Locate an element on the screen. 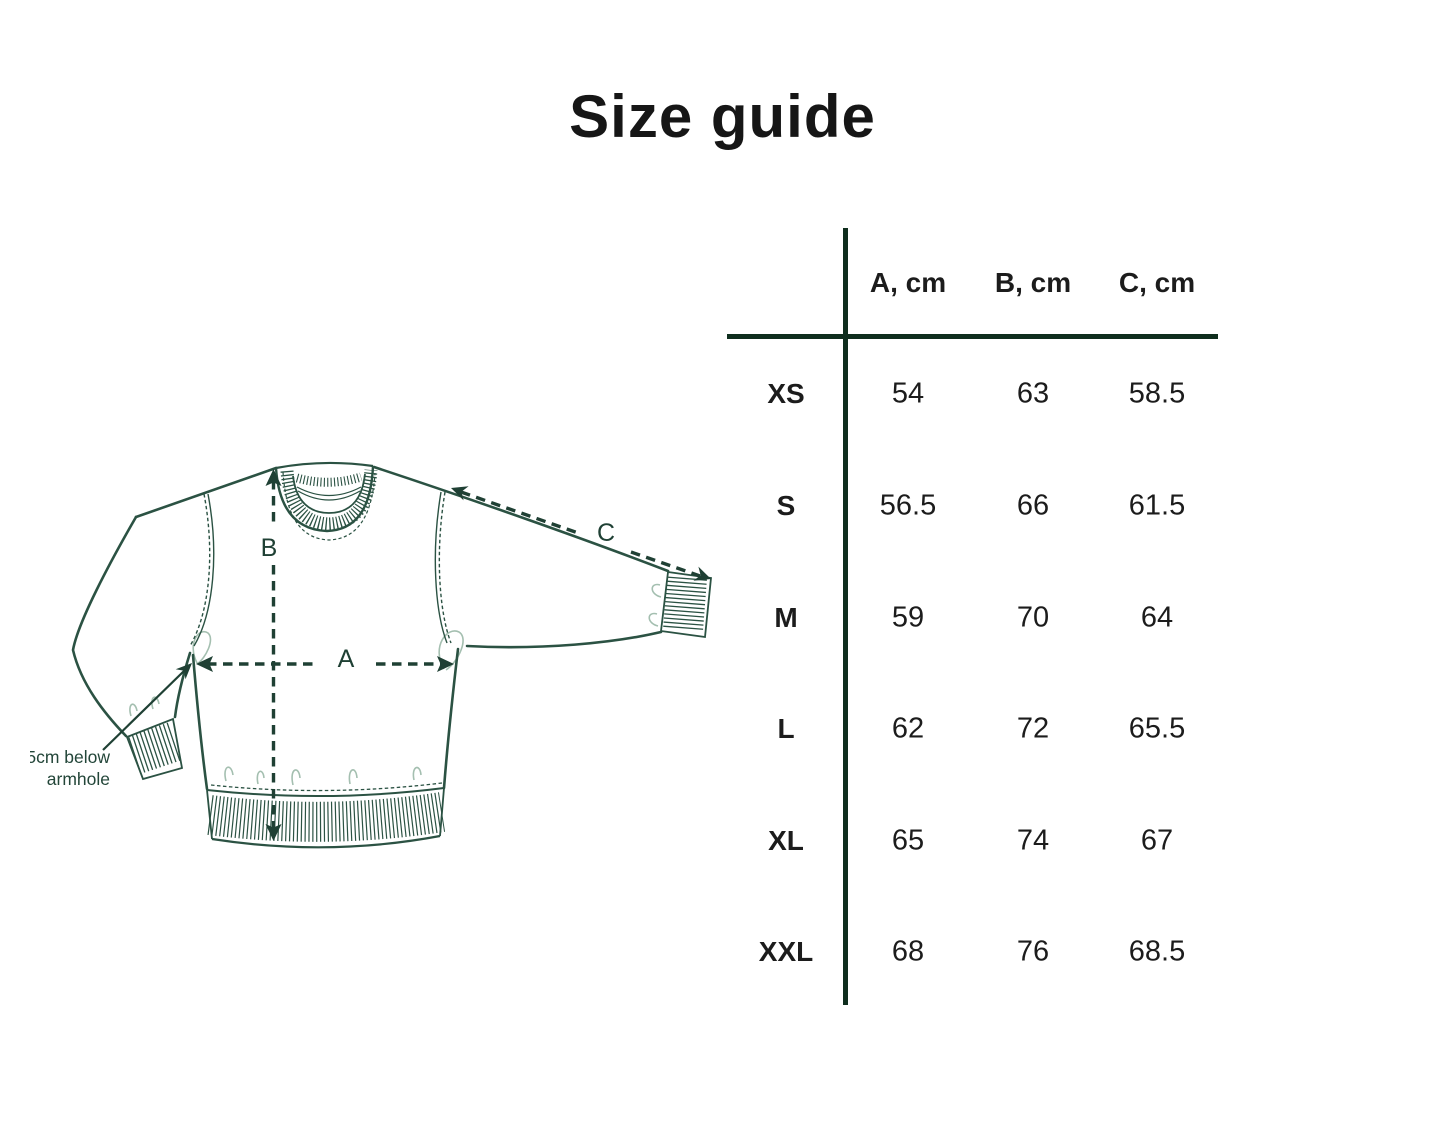 The width and height of the screenshot is (1445, 1124). waistband-top-edge is located at coordinates (325, 792).